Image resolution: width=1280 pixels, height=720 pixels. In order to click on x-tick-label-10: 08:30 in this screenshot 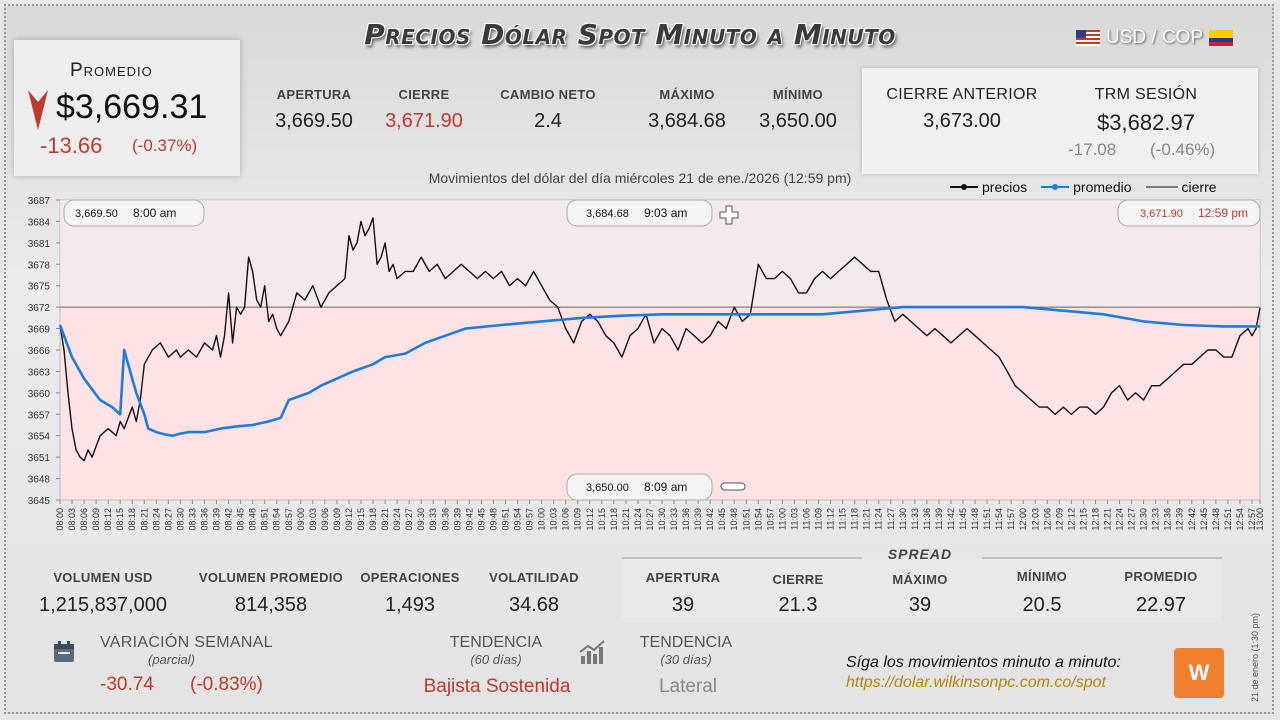, I will do `click(180, 519)`.